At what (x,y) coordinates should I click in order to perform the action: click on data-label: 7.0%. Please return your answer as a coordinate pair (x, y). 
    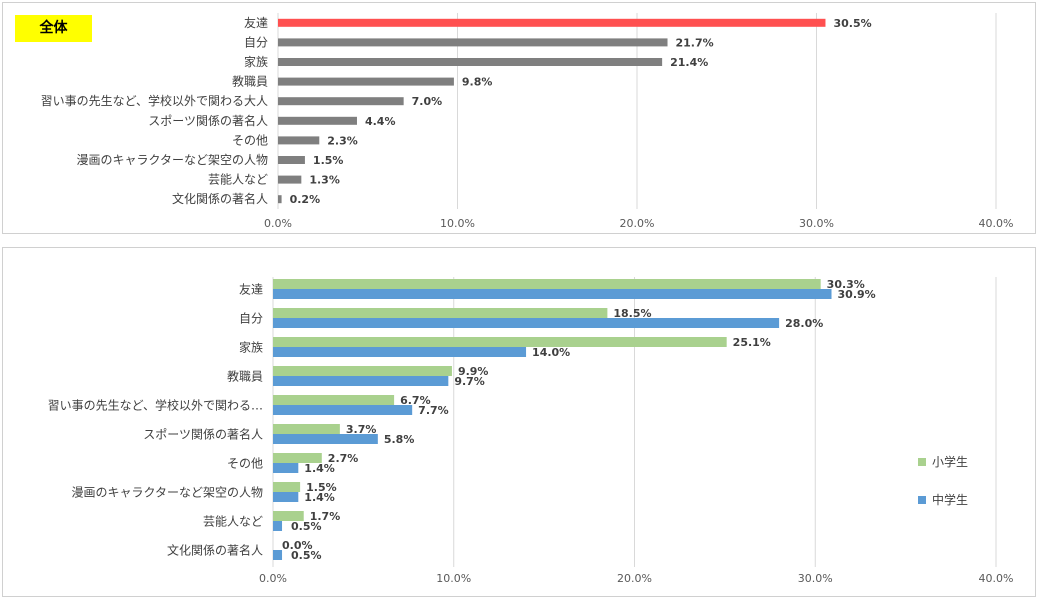
    Looking at the image, I should click on (427, 101).